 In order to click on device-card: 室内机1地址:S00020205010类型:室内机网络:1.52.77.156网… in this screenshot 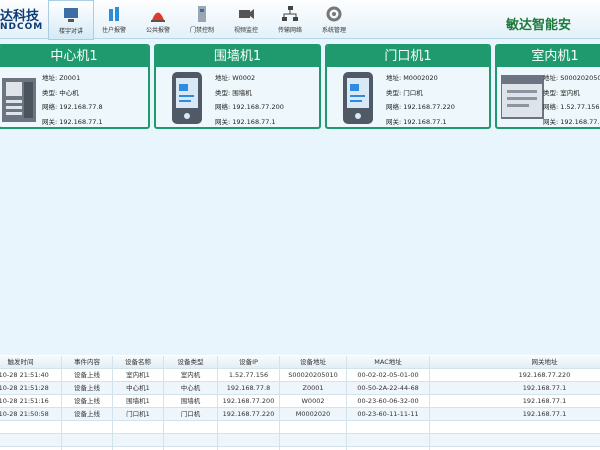, I will do `click(547, 86)`.